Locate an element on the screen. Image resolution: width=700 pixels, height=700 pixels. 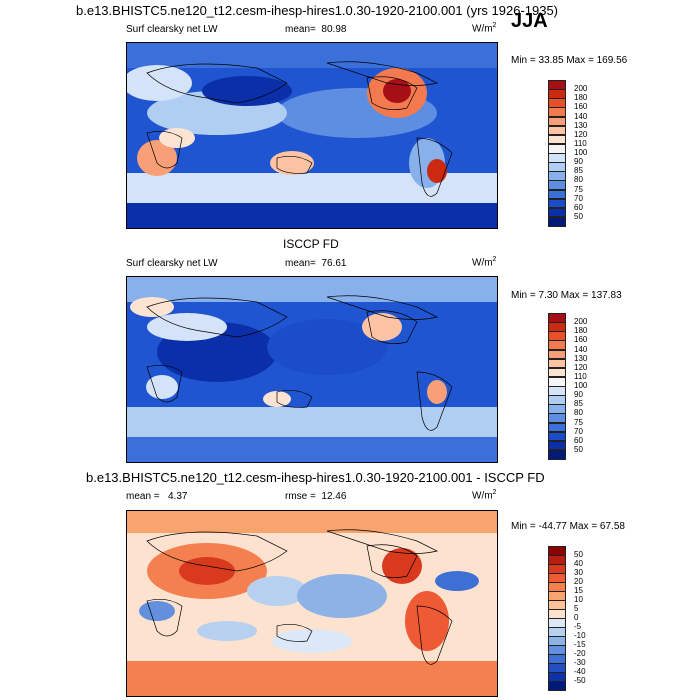
colorbar-tick-label: -20 is located at coordinates (580, 653).